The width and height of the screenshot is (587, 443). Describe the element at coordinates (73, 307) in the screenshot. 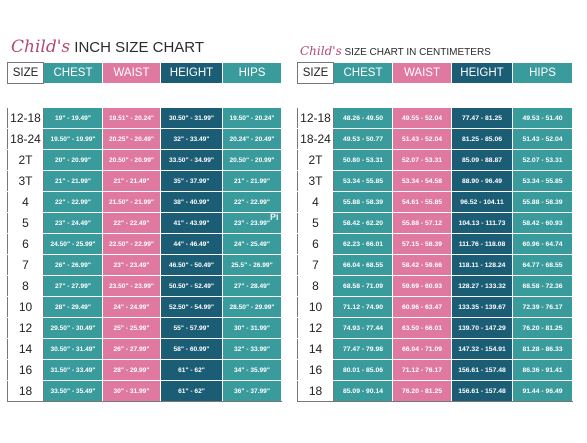

I see `chest-cell: 28" - 29.49"` at that location.